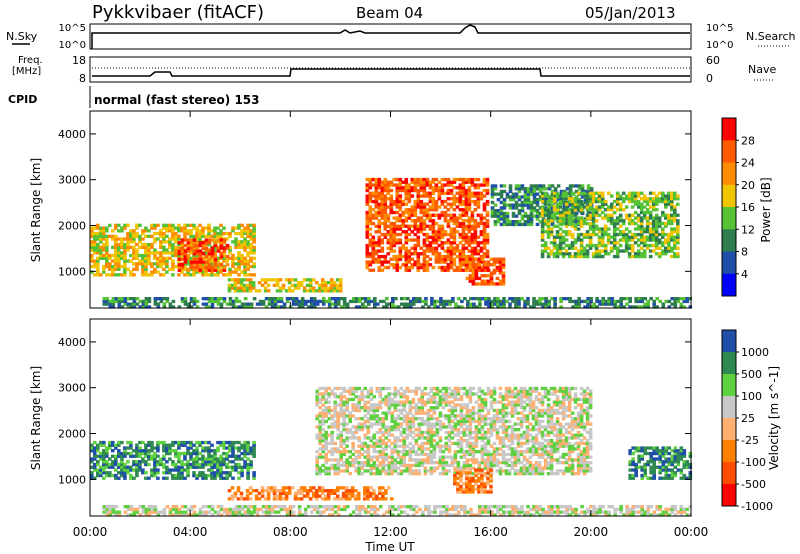  What do you see at coordinates (719, 28) in the screenshot?
I see `noise-right-tick-top: 10^5` at bounding box center [719, 28].